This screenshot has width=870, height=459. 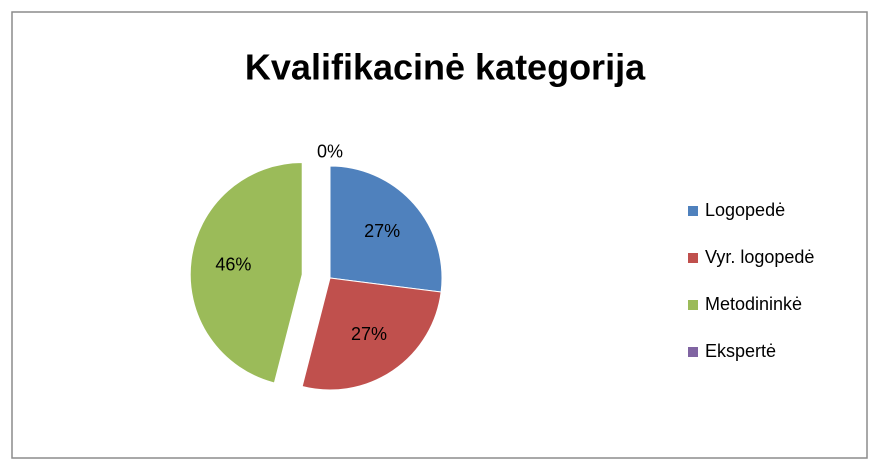 What do you see at coordinates (759, 257) in the screenshot?
I see `legend-label: Vyr. logopedė` at bounding box center [759, 257].